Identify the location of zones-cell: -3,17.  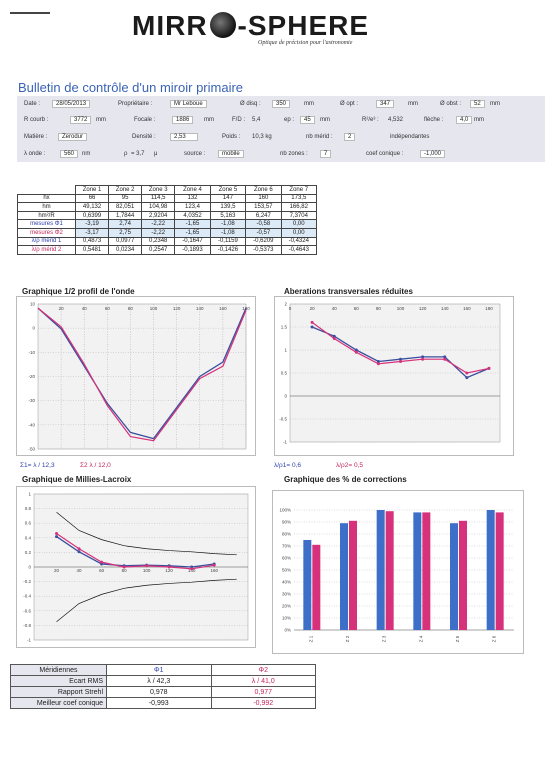
(92, 232).